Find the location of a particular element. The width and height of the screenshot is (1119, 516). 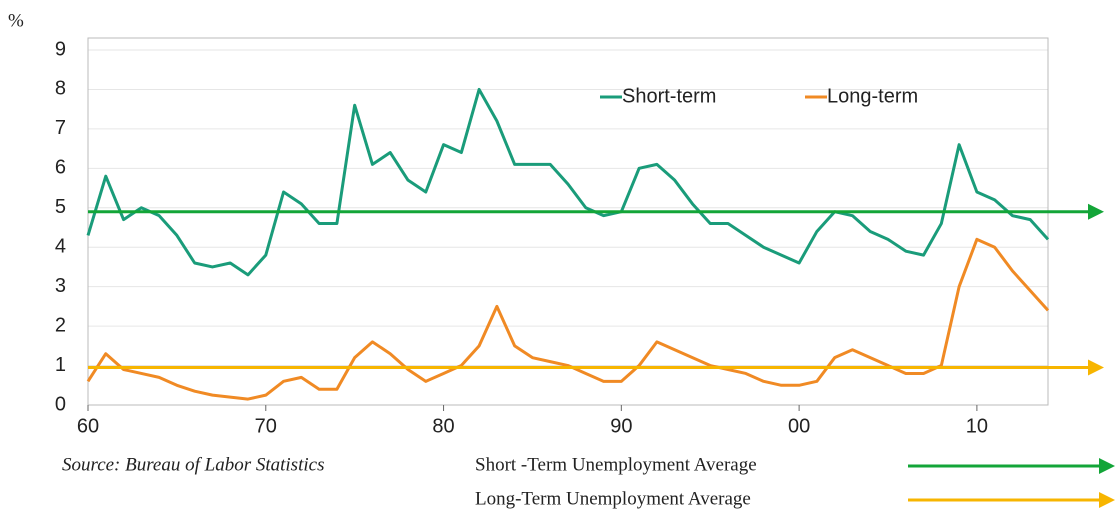

ref-legend-label: Short -Term Unemployment Average is located at coordinates (616, 464).